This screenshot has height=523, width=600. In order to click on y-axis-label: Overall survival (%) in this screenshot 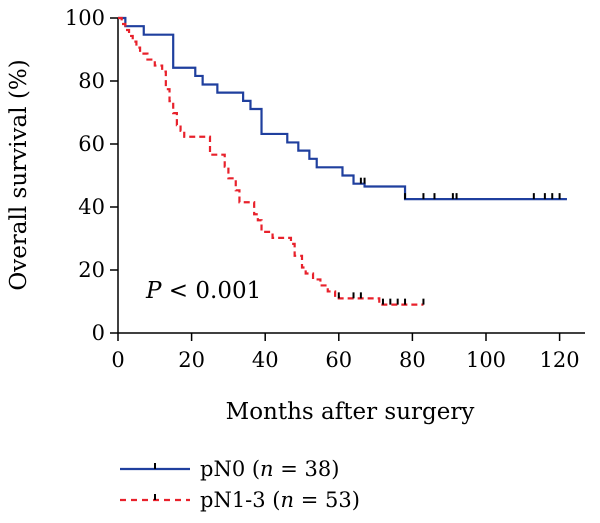, I will do `click(19, 174)`.